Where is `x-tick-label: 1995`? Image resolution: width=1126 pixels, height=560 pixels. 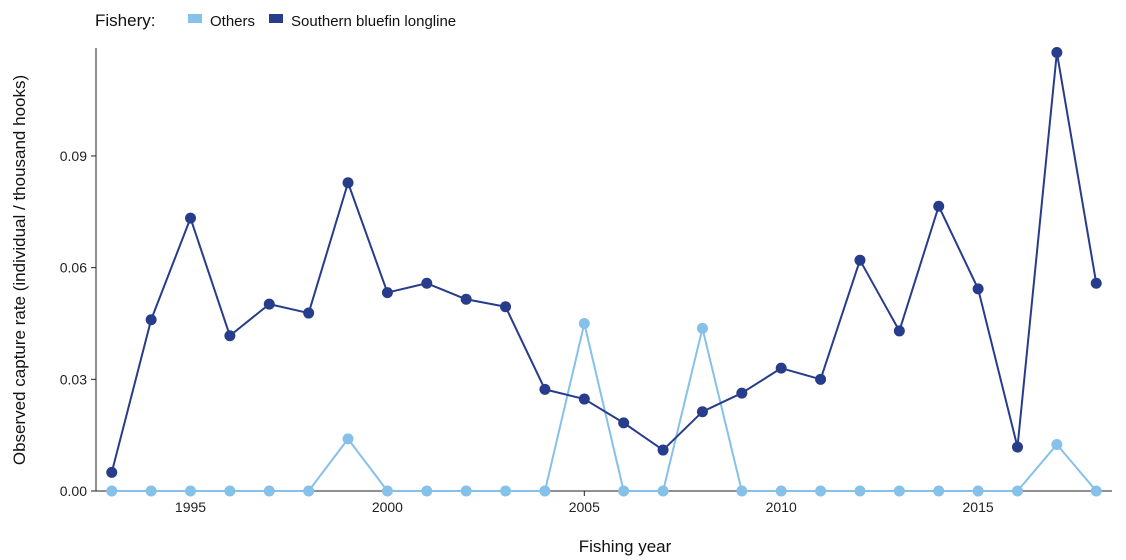 x-tick-label: 1995 is located at coordinates (190, 507).